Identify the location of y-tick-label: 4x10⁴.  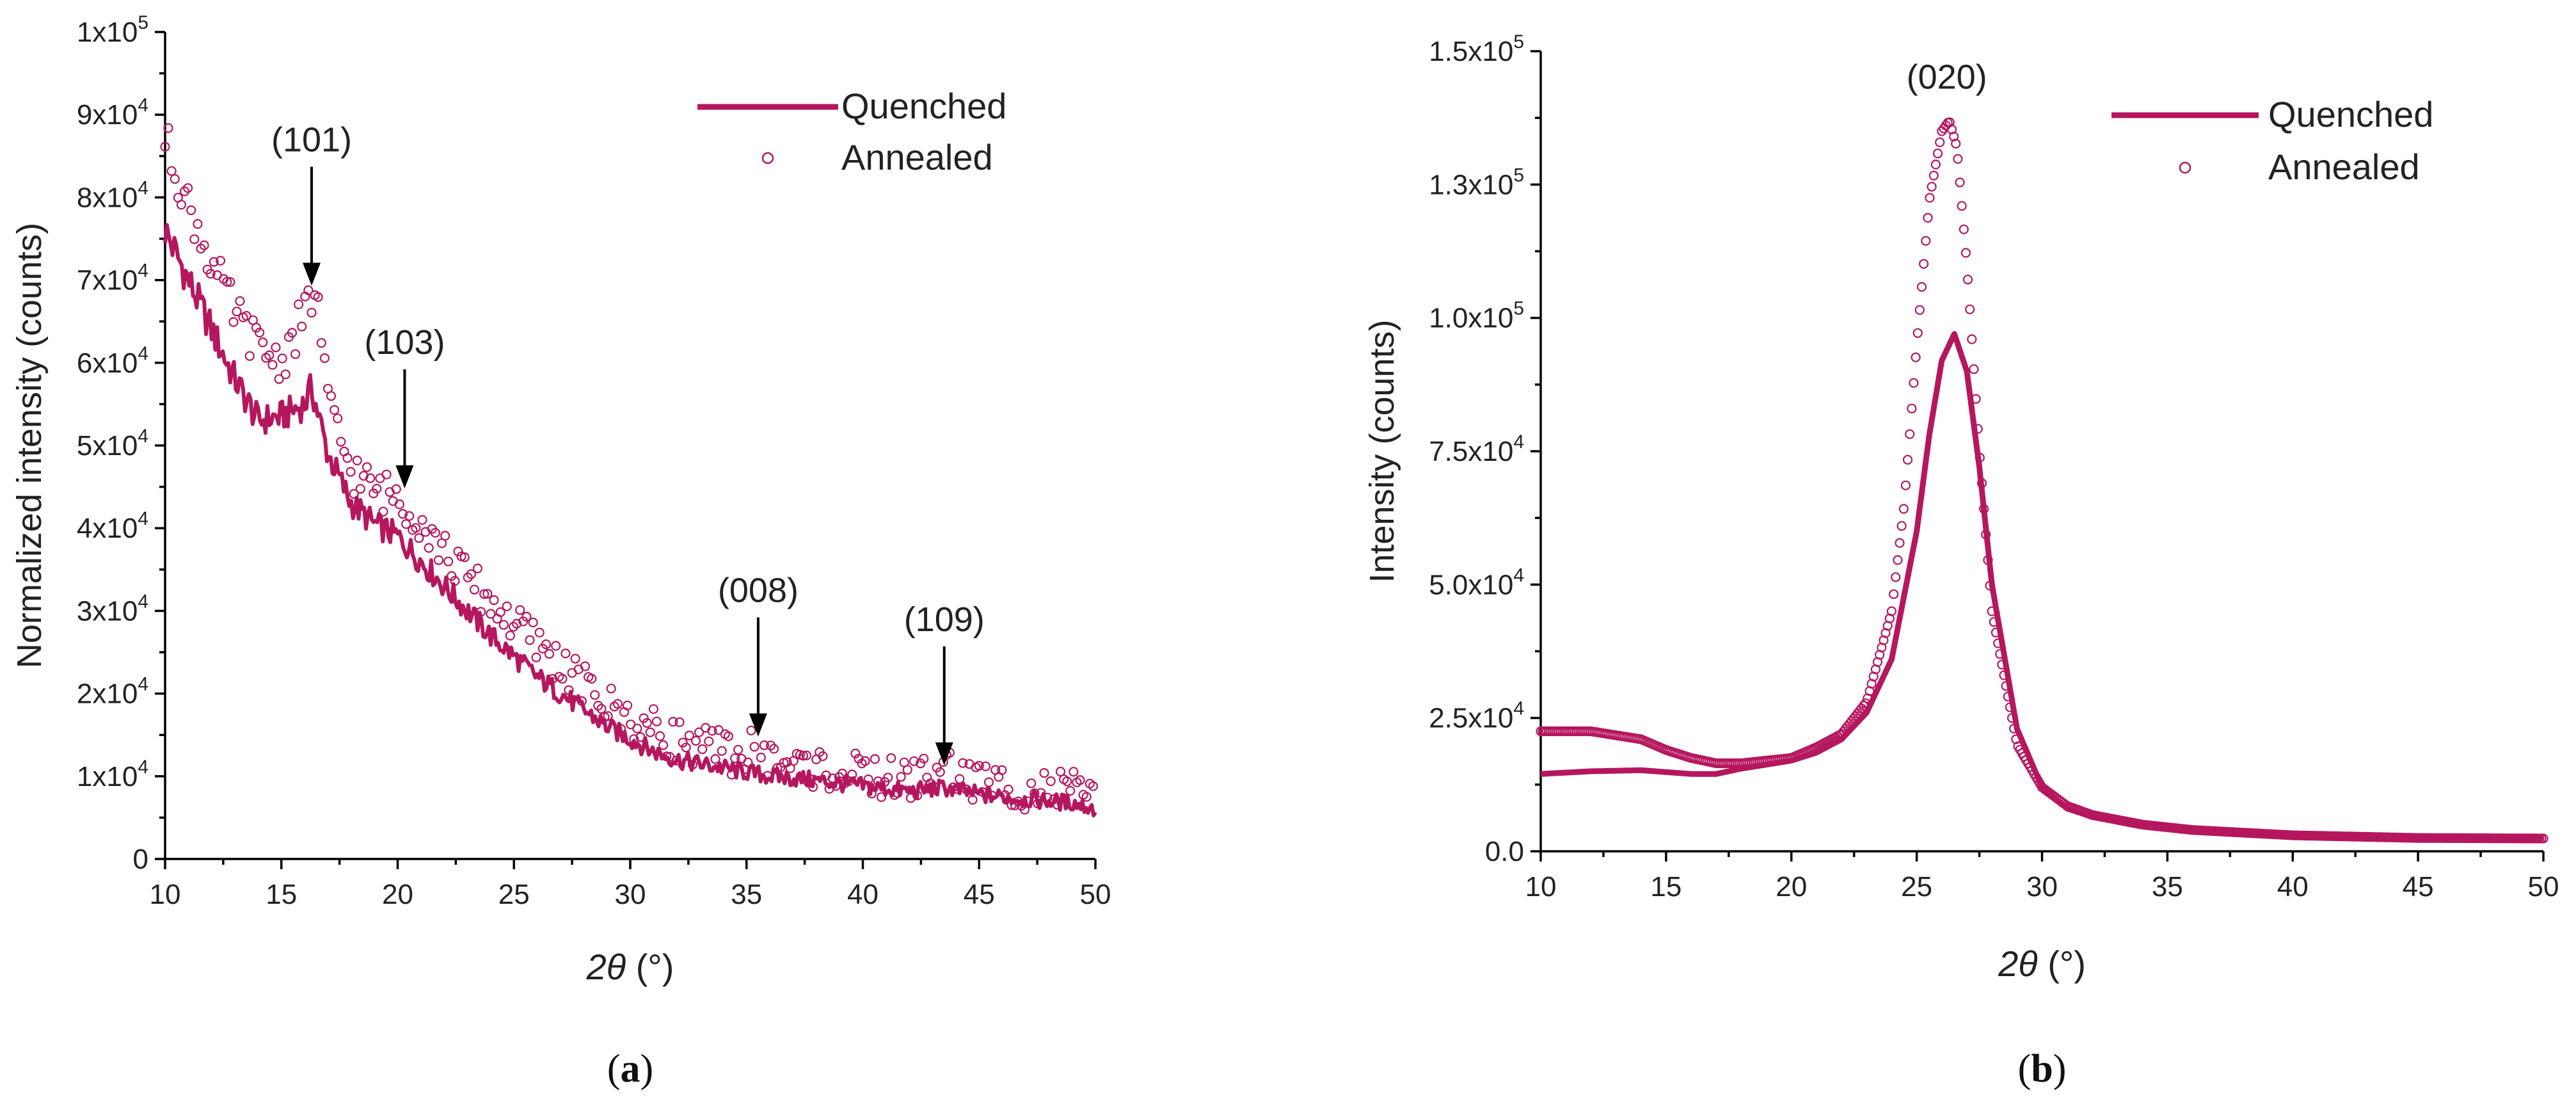
(113, 526).